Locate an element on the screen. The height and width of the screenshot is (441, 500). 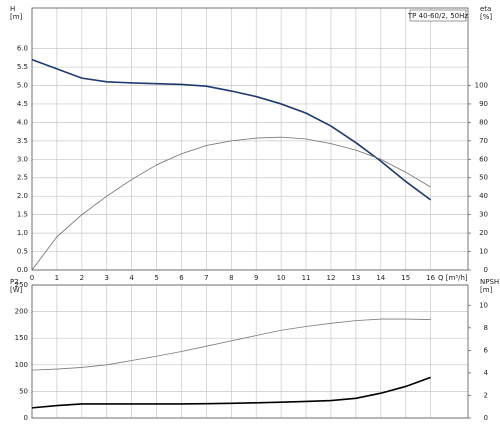
x-tick-label: 13 is located at coordinates (355, 278).